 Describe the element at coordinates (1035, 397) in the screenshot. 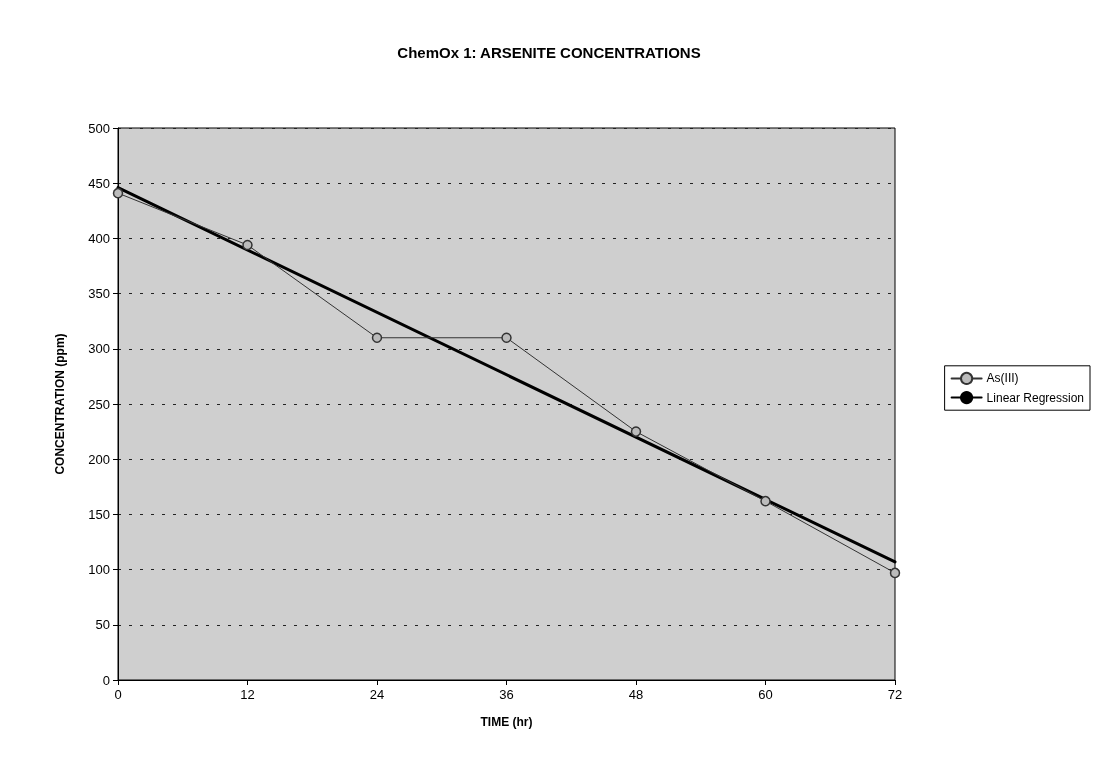

I see `legend-label: Linear Regression` at that location.